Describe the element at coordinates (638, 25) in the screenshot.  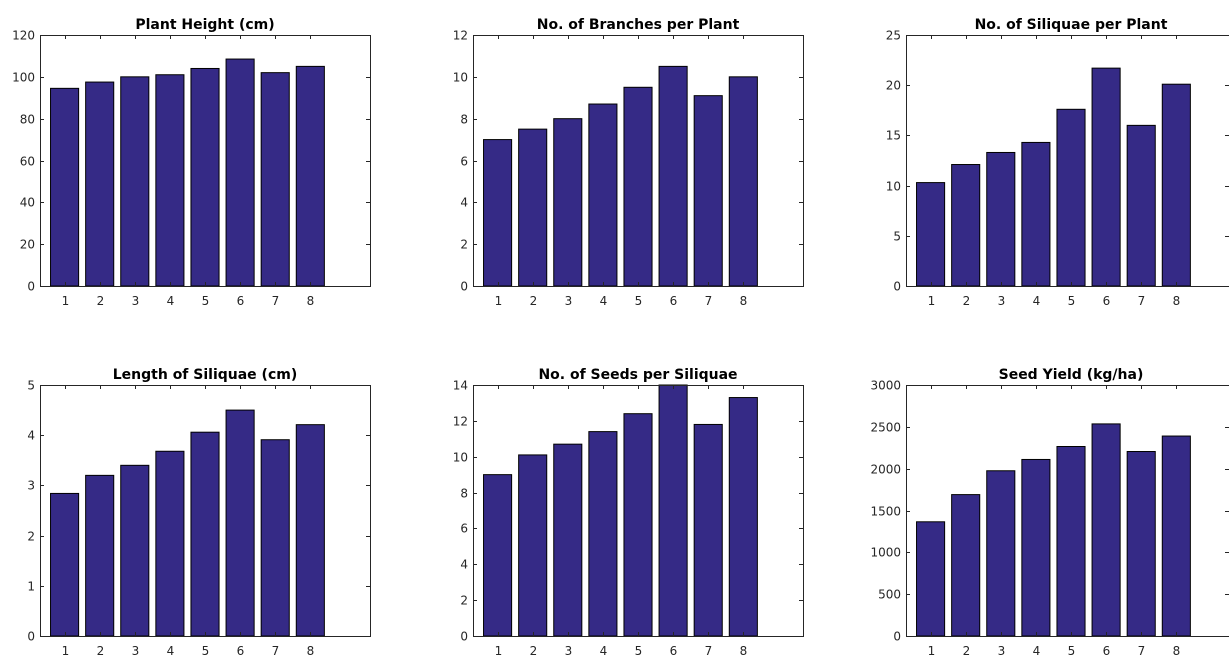
I see `chart-title: No. of Branches per Plant` at that location.